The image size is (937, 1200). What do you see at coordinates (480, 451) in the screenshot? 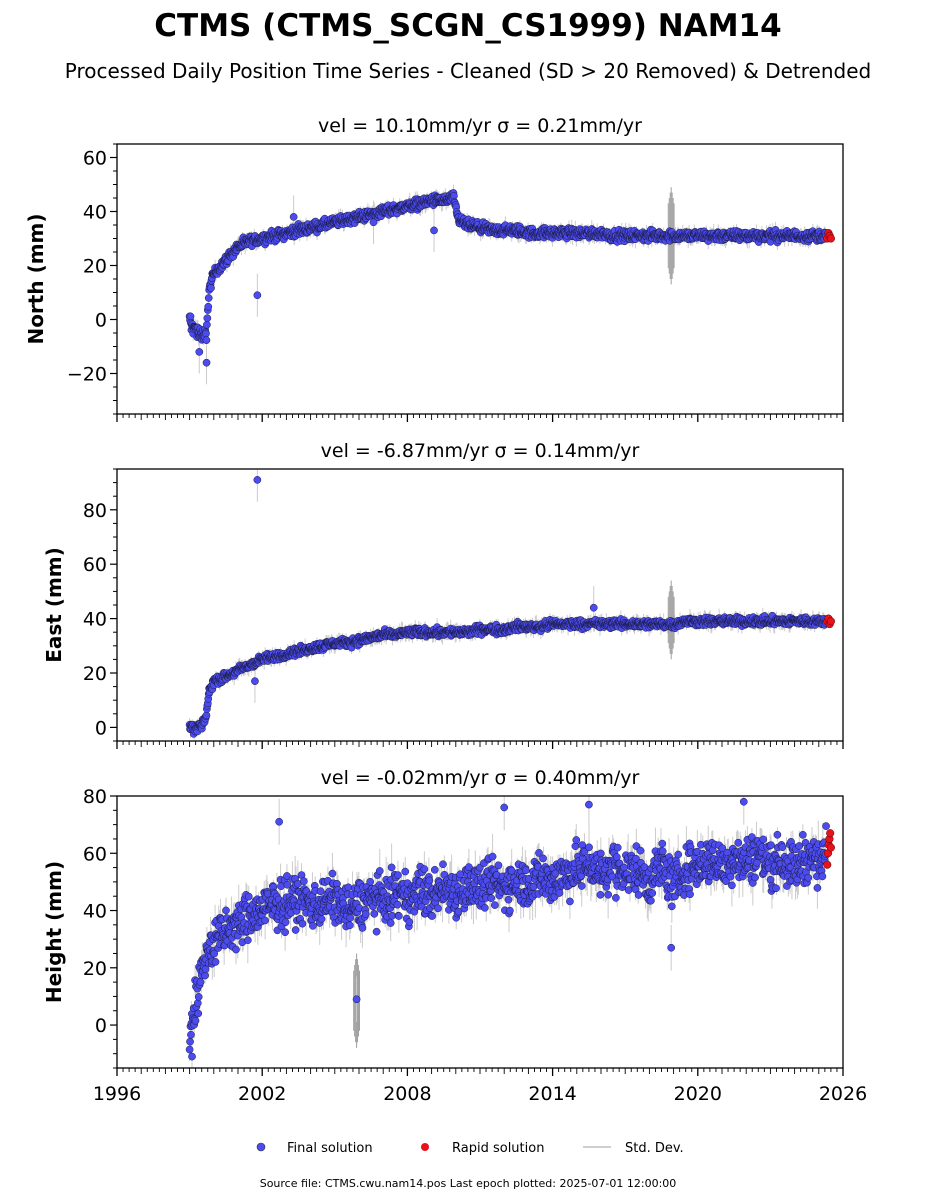
I see `panel-title: vel = -6.87mm/yr σ = 0.14mm/yr` at bounding box center [480, 451].